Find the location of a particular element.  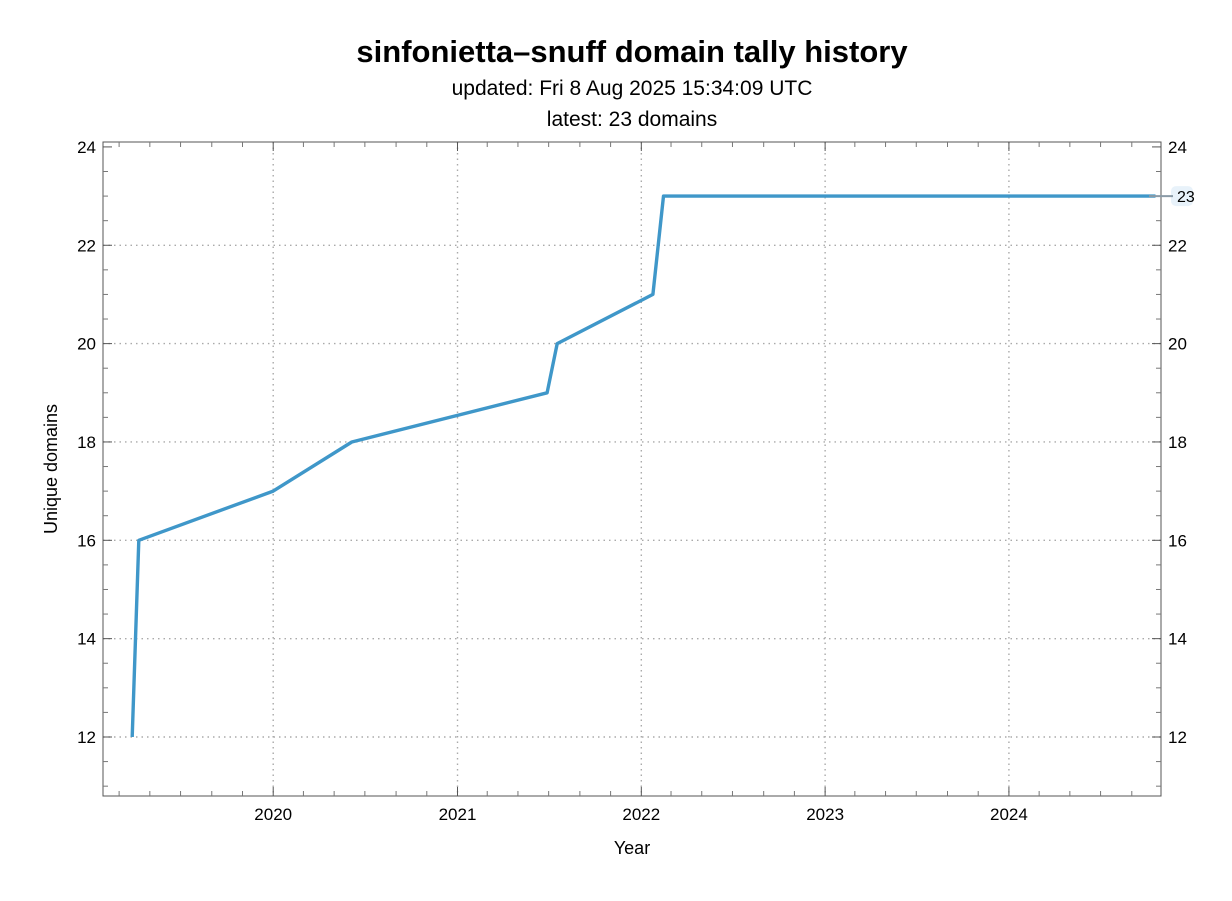

x-tick-labels: 2020 2021 2022 2023 2024 is located at coordinates (641, 814).